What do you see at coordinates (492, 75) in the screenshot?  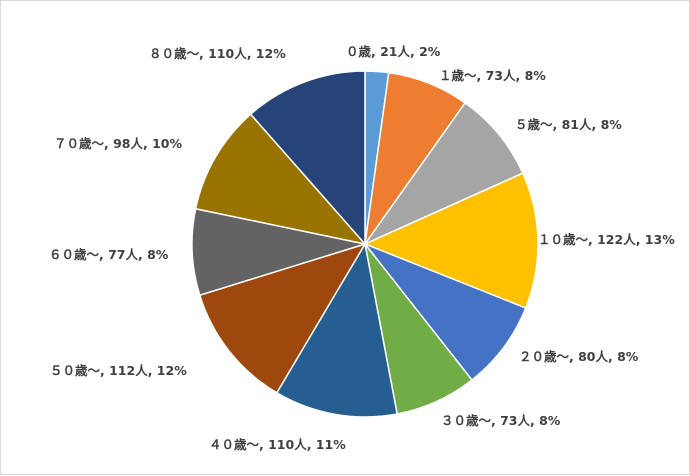 I see `data-label: １歳～, 73人, 8%` at bounding box center [492, 75].